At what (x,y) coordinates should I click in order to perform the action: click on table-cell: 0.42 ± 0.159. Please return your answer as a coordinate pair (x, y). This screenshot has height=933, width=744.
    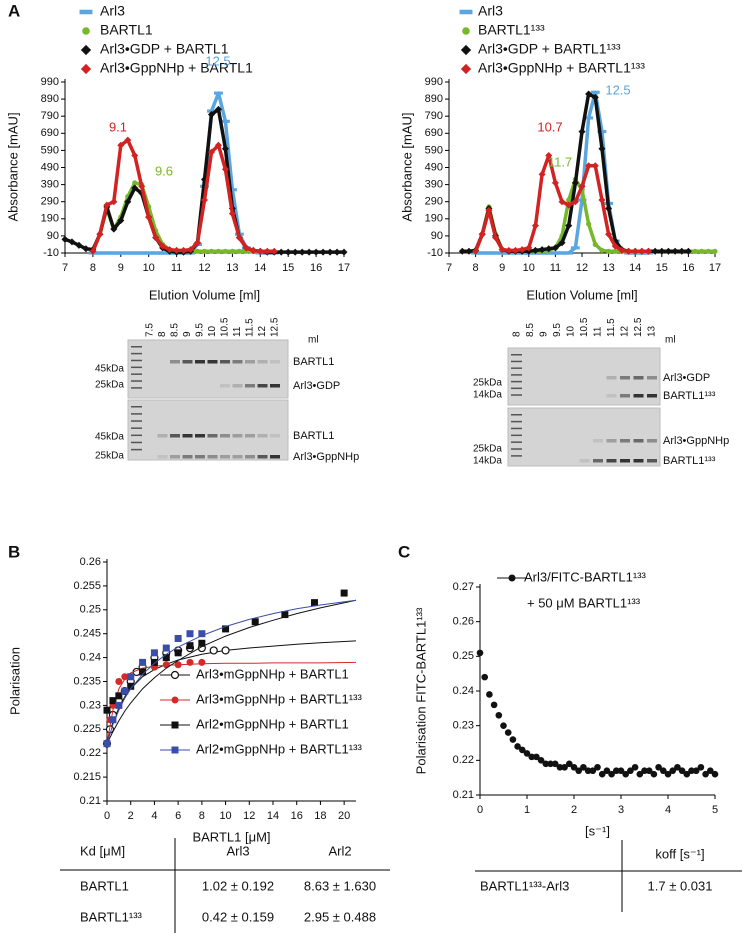
    Looking at the image, I should click on (238, 916).